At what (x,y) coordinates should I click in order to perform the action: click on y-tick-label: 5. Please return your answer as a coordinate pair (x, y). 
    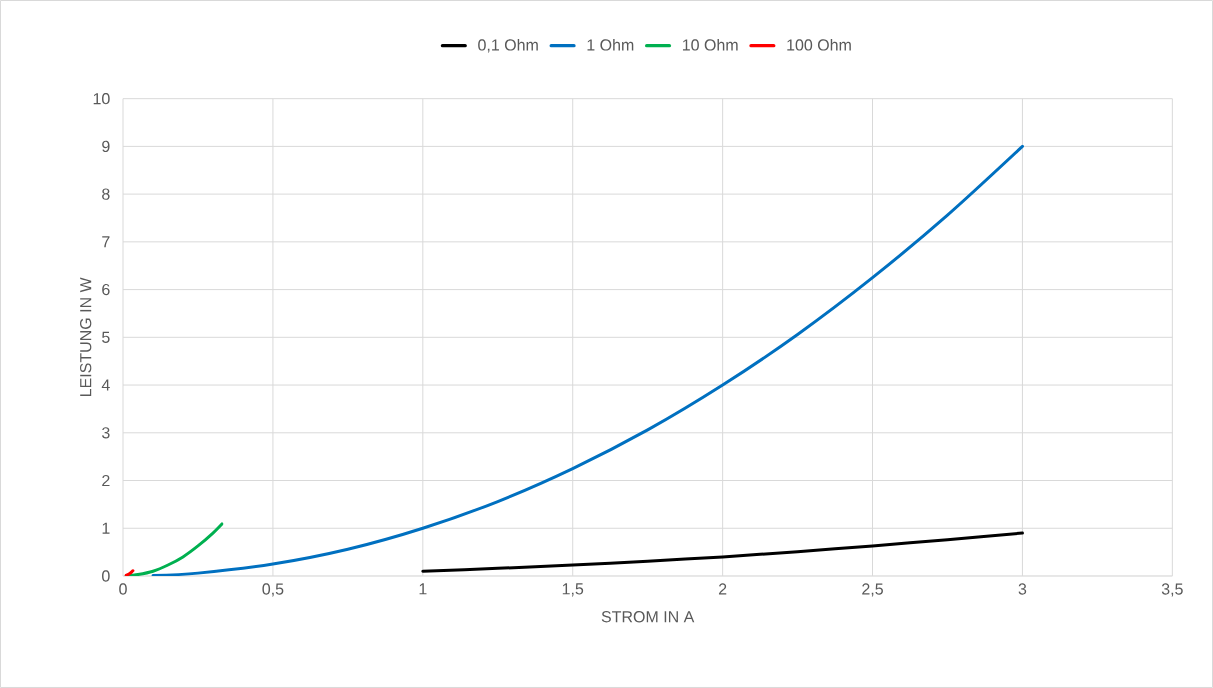
    Looking at the image, I should click on (106, 337).